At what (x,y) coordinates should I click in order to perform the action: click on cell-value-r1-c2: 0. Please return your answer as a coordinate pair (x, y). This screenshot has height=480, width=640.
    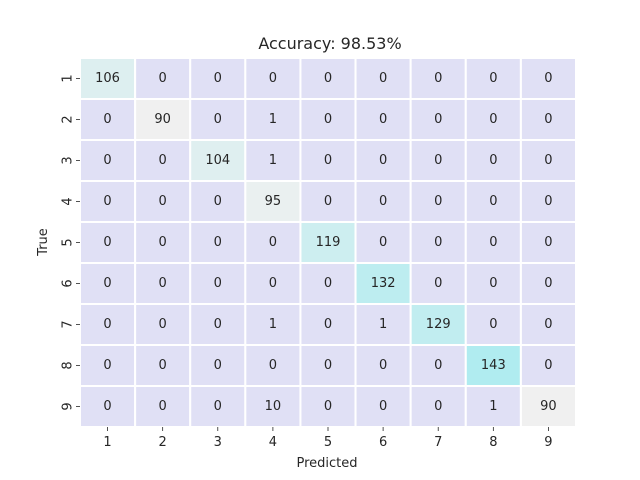
    Looking at the image, I should click on (163, 78).